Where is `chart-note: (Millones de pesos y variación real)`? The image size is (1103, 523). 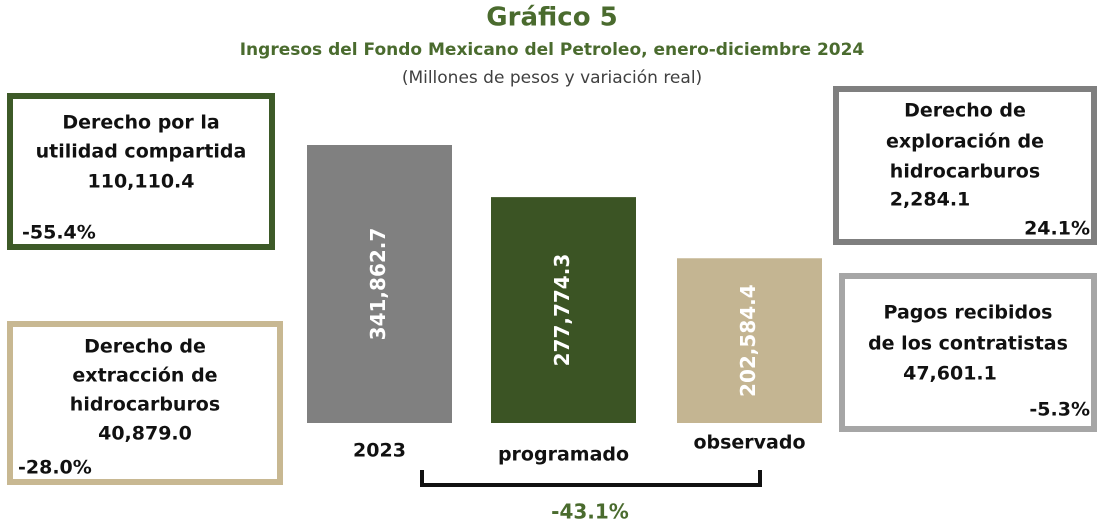 chart-note: (Millones de pesos y variación real) is located at coordinates (552, 78).